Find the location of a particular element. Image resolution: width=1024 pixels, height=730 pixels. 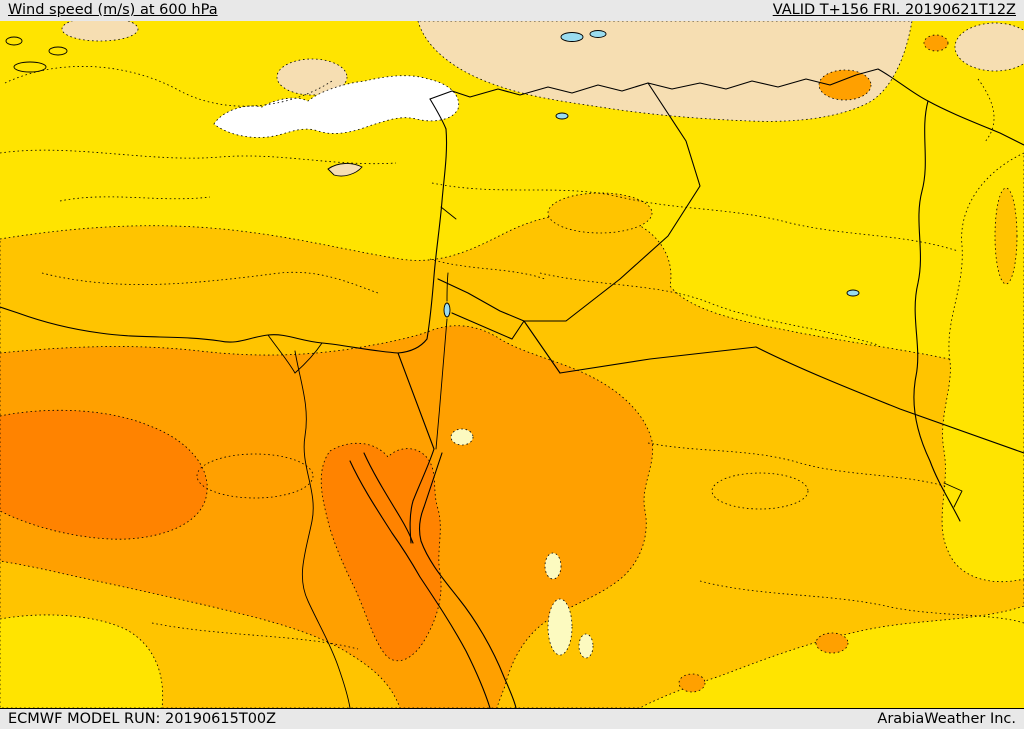

israel-jordan-border is located at coordinates (441, 384).